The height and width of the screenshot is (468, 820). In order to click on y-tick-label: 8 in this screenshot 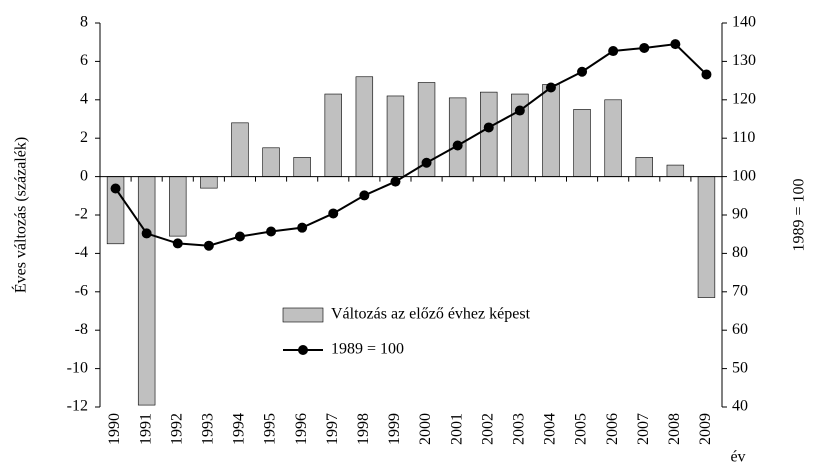, I will do `click(84, 22)`.